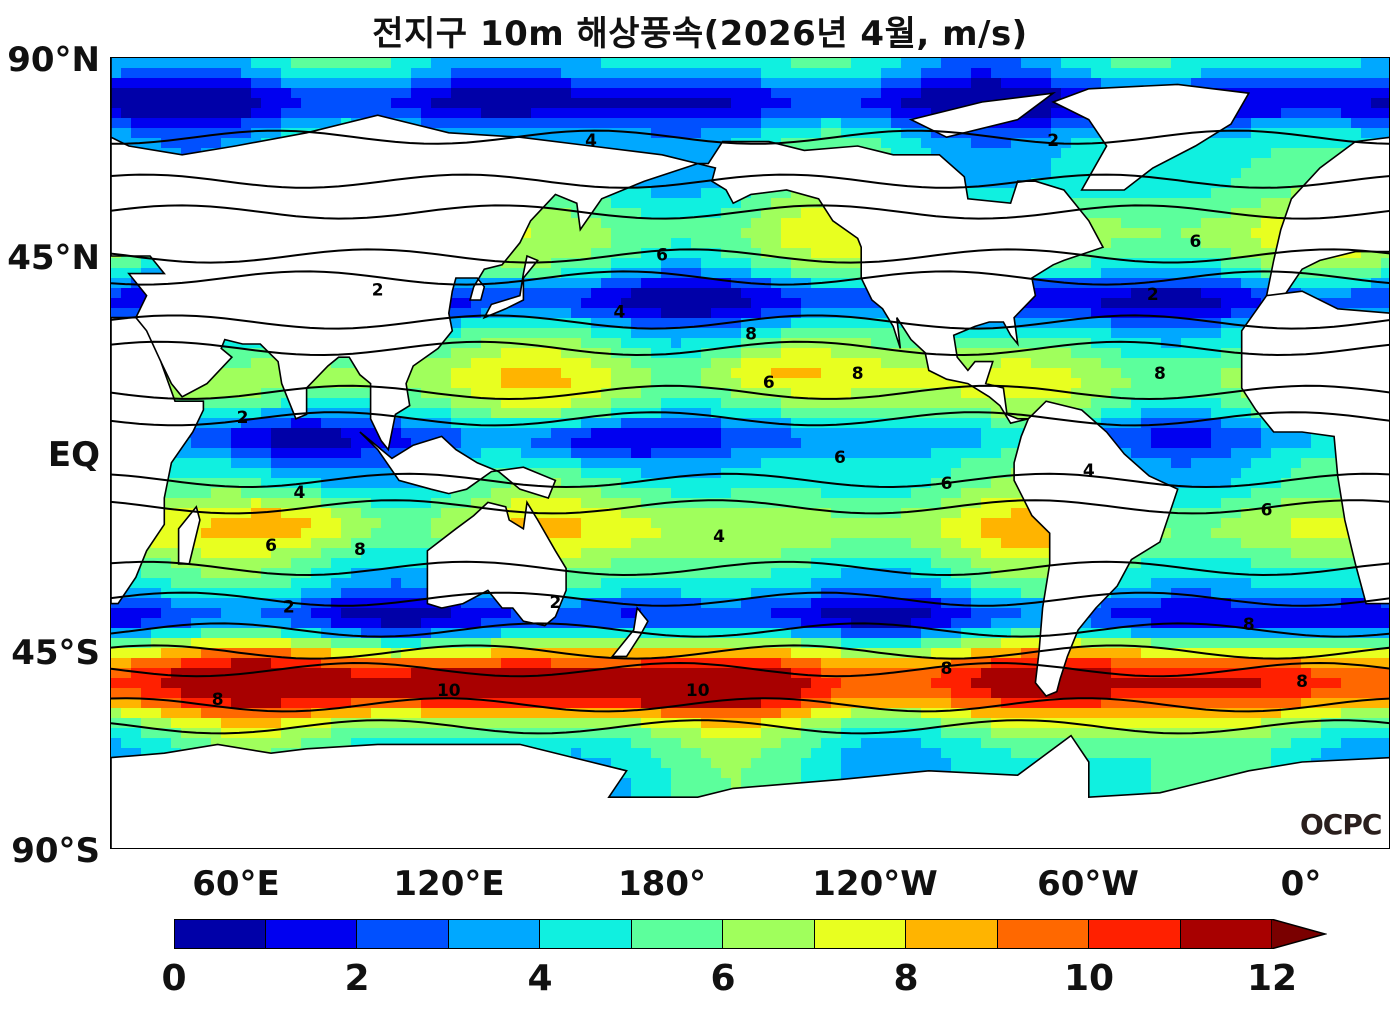 This screenshot has width=1400, height=1009. What do you see at coordinates (982, 115) in the screenshot?
I see `land-arctic-islands` at bounding box center [982, 115].